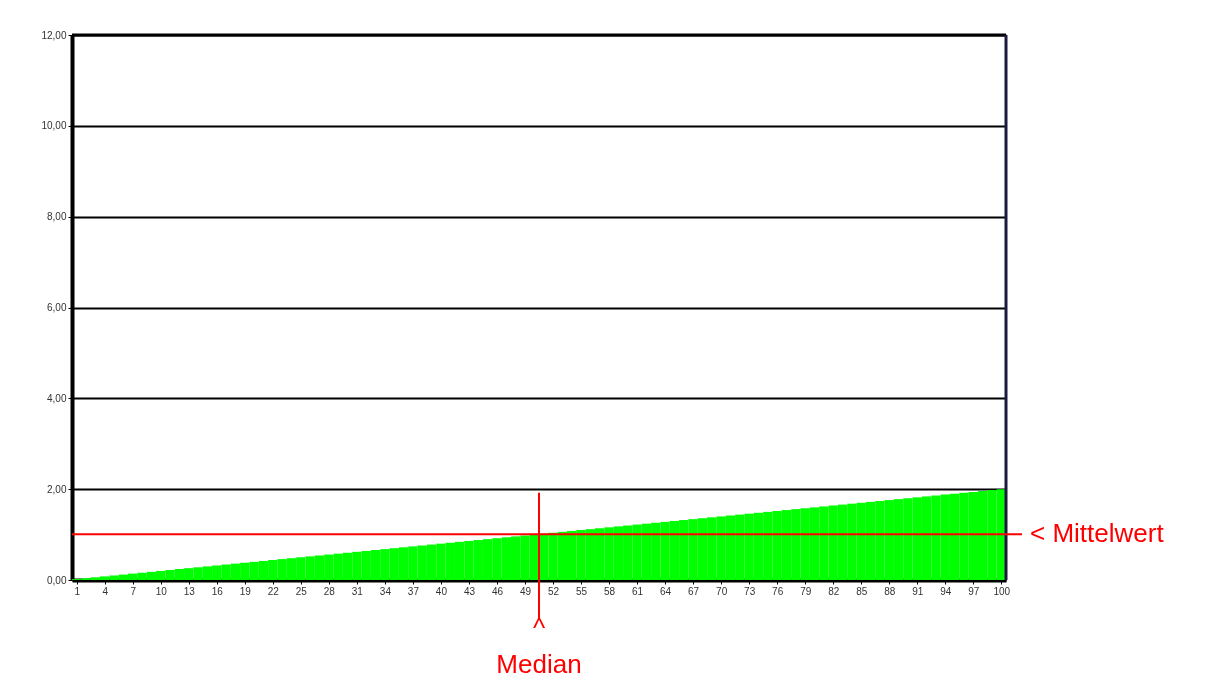 Image resolution: width=1216 pixels, height=687 pixels. I want to click on y-tick-label: 10,00, so click(54, 126).